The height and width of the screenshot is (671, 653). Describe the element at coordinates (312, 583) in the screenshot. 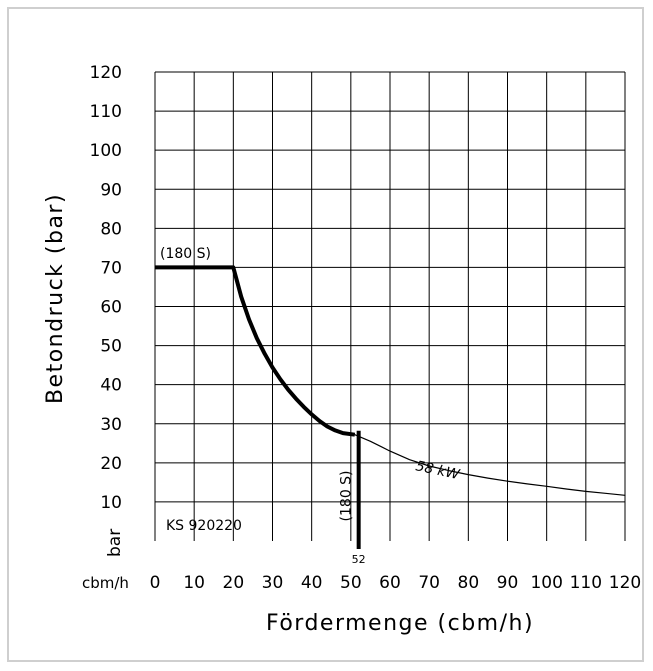

I see `x-tick-40: 40` at that location.